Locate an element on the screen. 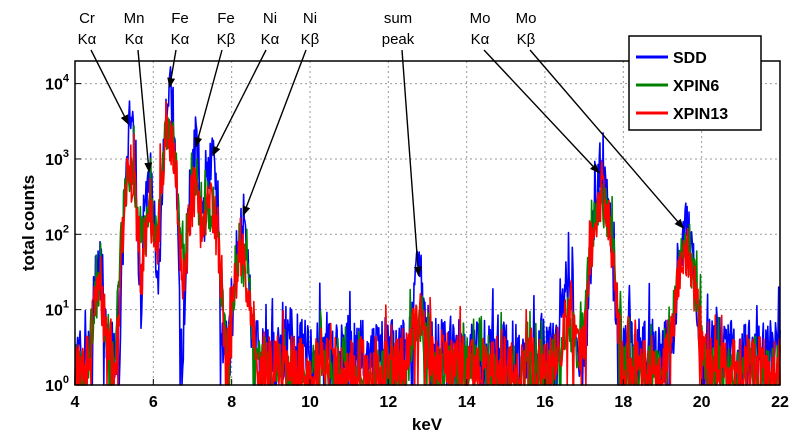  annotation-element: Cr is located at coordinates (87, 18).